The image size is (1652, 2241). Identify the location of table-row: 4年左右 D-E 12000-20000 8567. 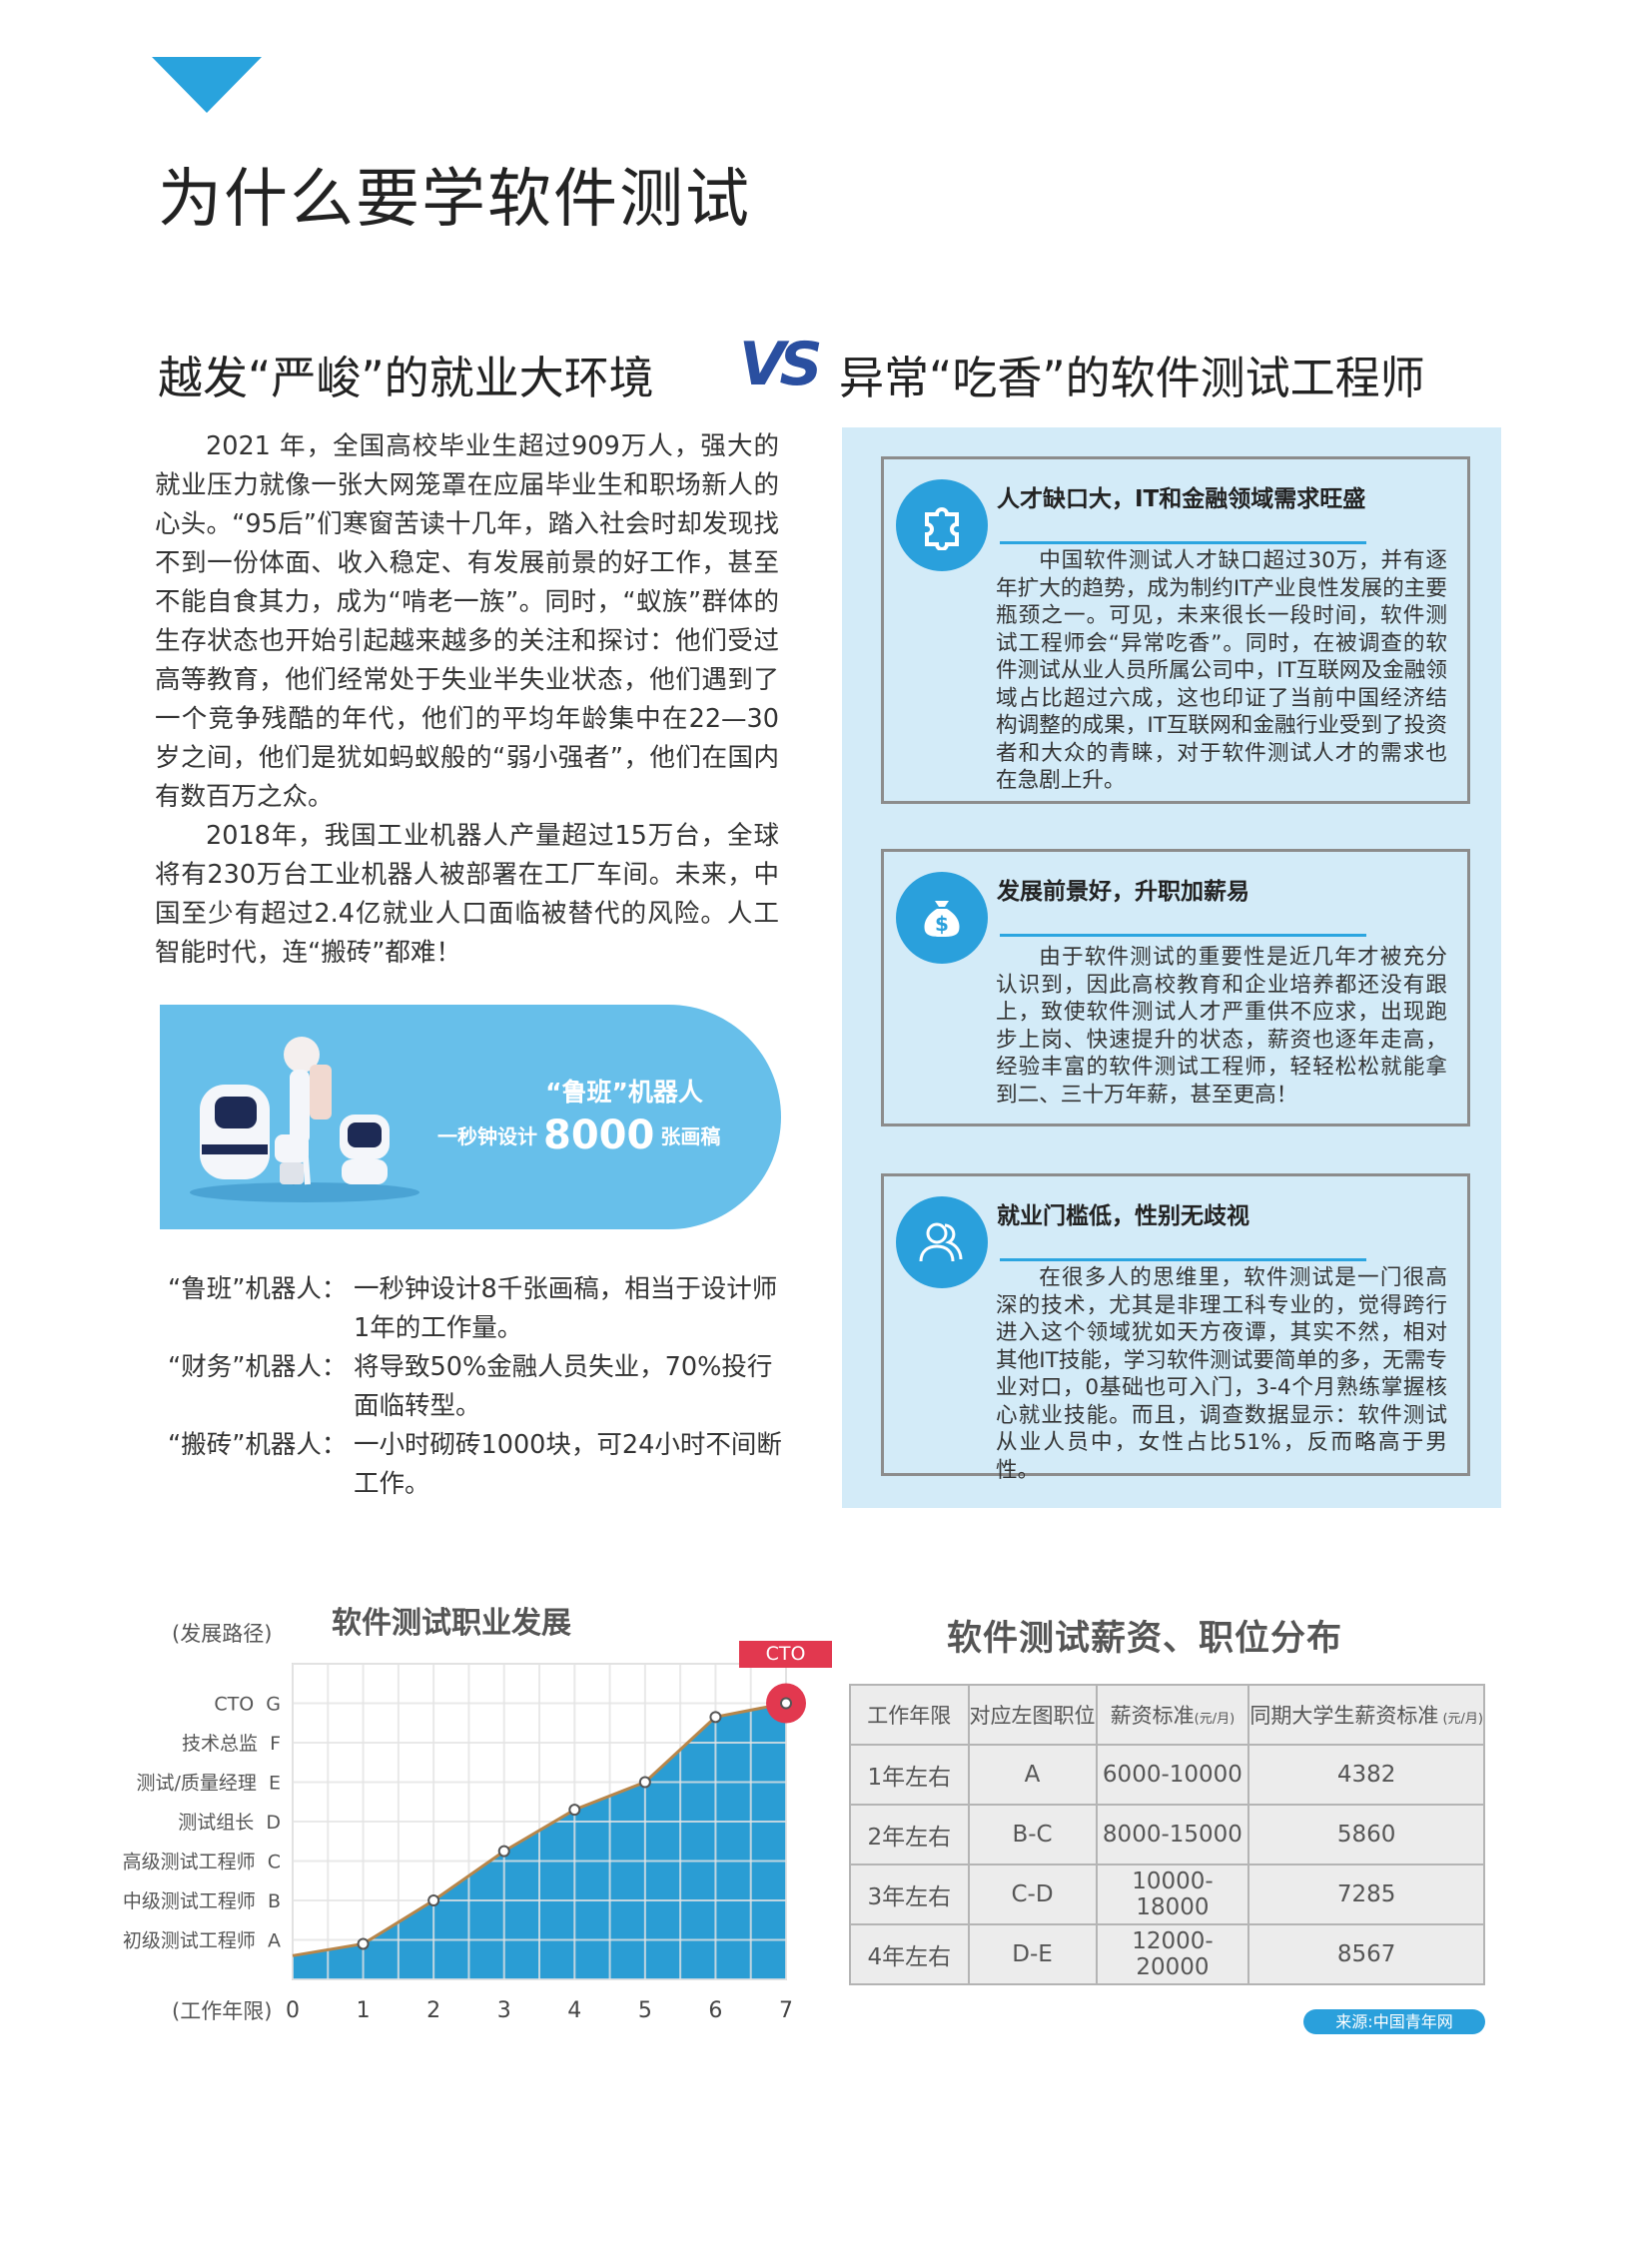
(1167, 1954).